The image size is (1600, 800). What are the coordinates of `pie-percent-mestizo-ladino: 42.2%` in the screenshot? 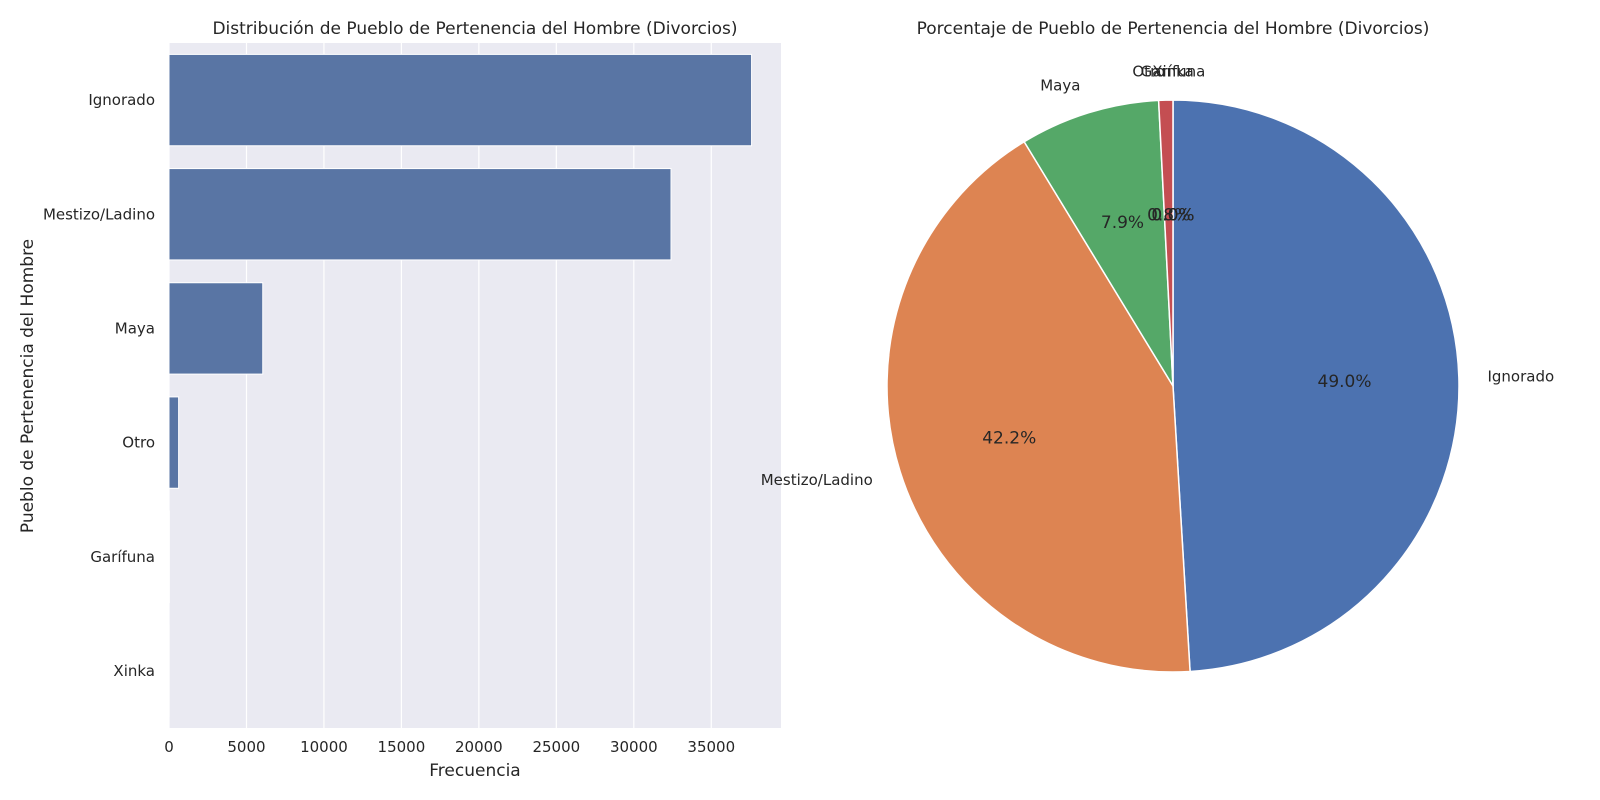 It's located at (1009, 438).